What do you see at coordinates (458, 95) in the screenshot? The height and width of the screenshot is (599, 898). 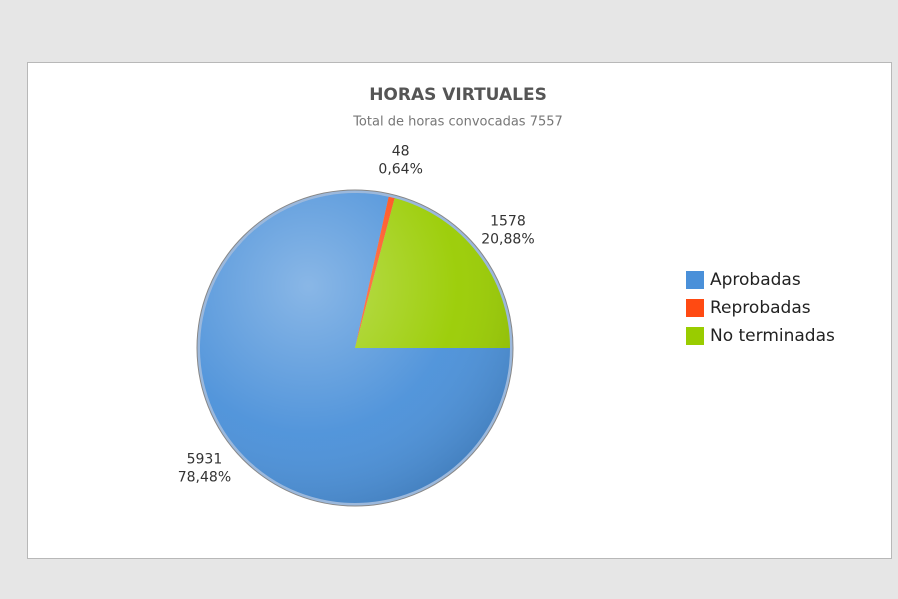 I see `chart-title: HORAS VIRTUALES` at bounding box center [458, 95].